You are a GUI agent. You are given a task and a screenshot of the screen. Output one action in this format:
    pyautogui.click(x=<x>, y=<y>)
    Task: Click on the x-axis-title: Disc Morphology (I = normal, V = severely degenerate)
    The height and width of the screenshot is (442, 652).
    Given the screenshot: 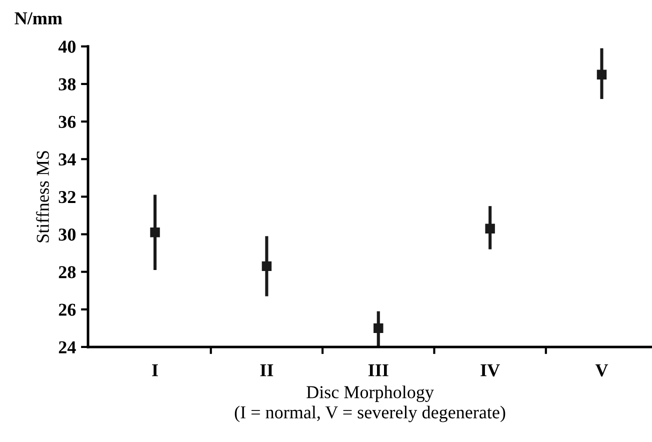 What is the action you would take?
    pyautogui.click(x=370, y=404)
    